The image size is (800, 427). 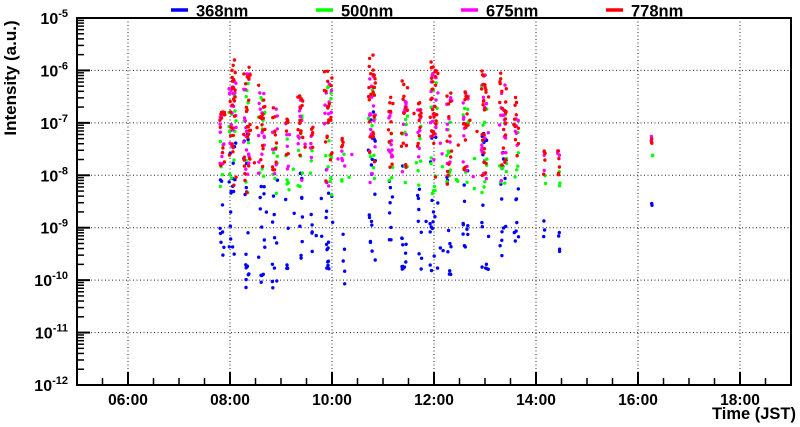 What do you see at coordinates (222, 12) in the screenshot?
I see `legend-label-368nm: 368nm` at bounding box center [222, 12].